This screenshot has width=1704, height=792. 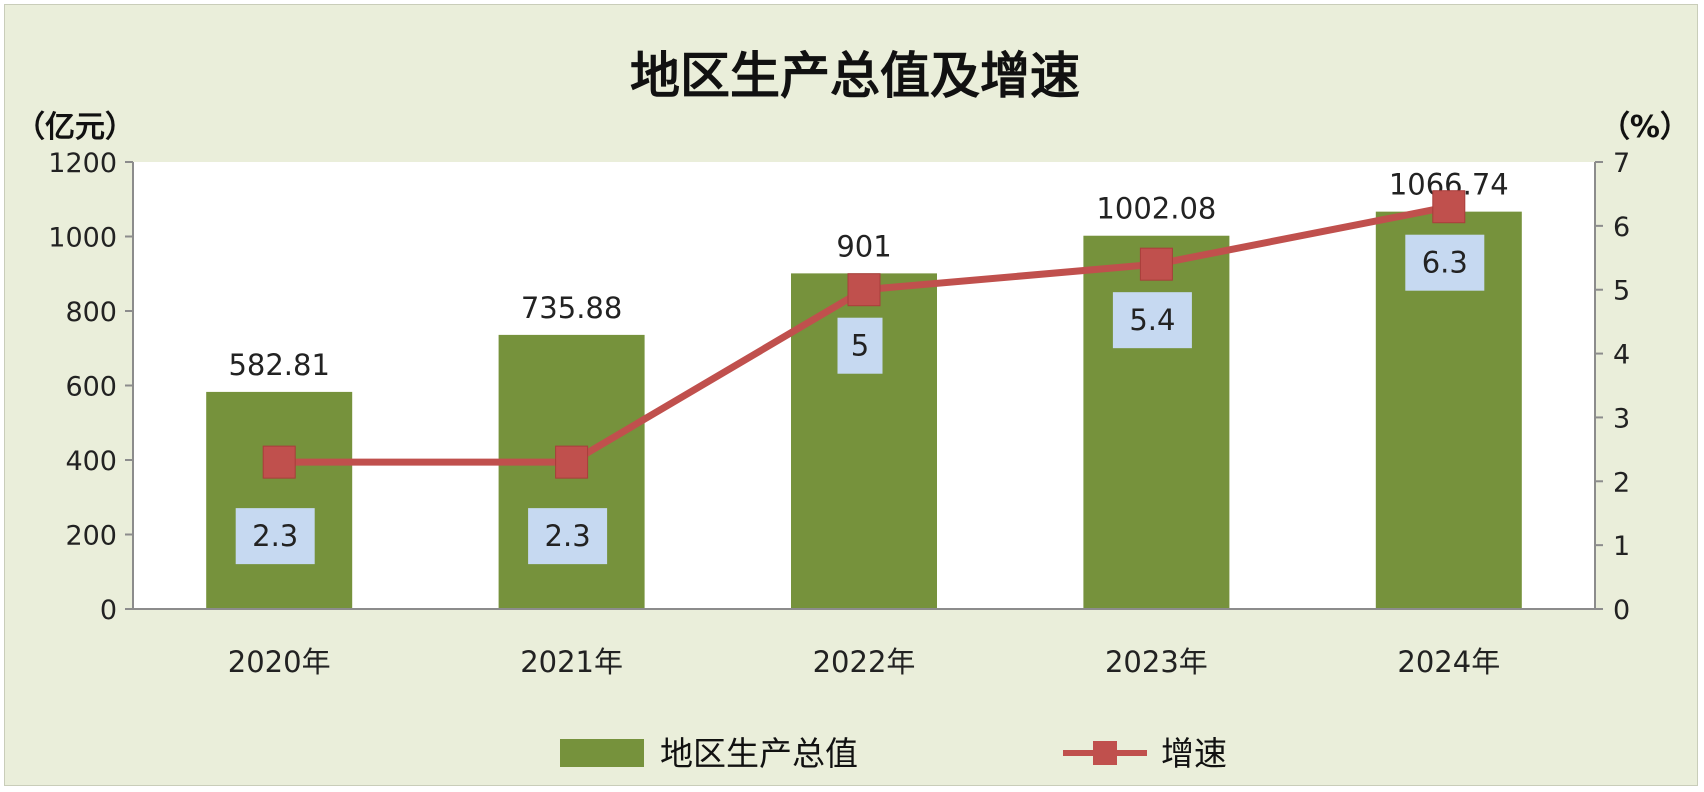 What do you see at coordinates (864, 662) in the screenshot?
I see `x-tick-label: 2022年` at bounding box center [864, 662].